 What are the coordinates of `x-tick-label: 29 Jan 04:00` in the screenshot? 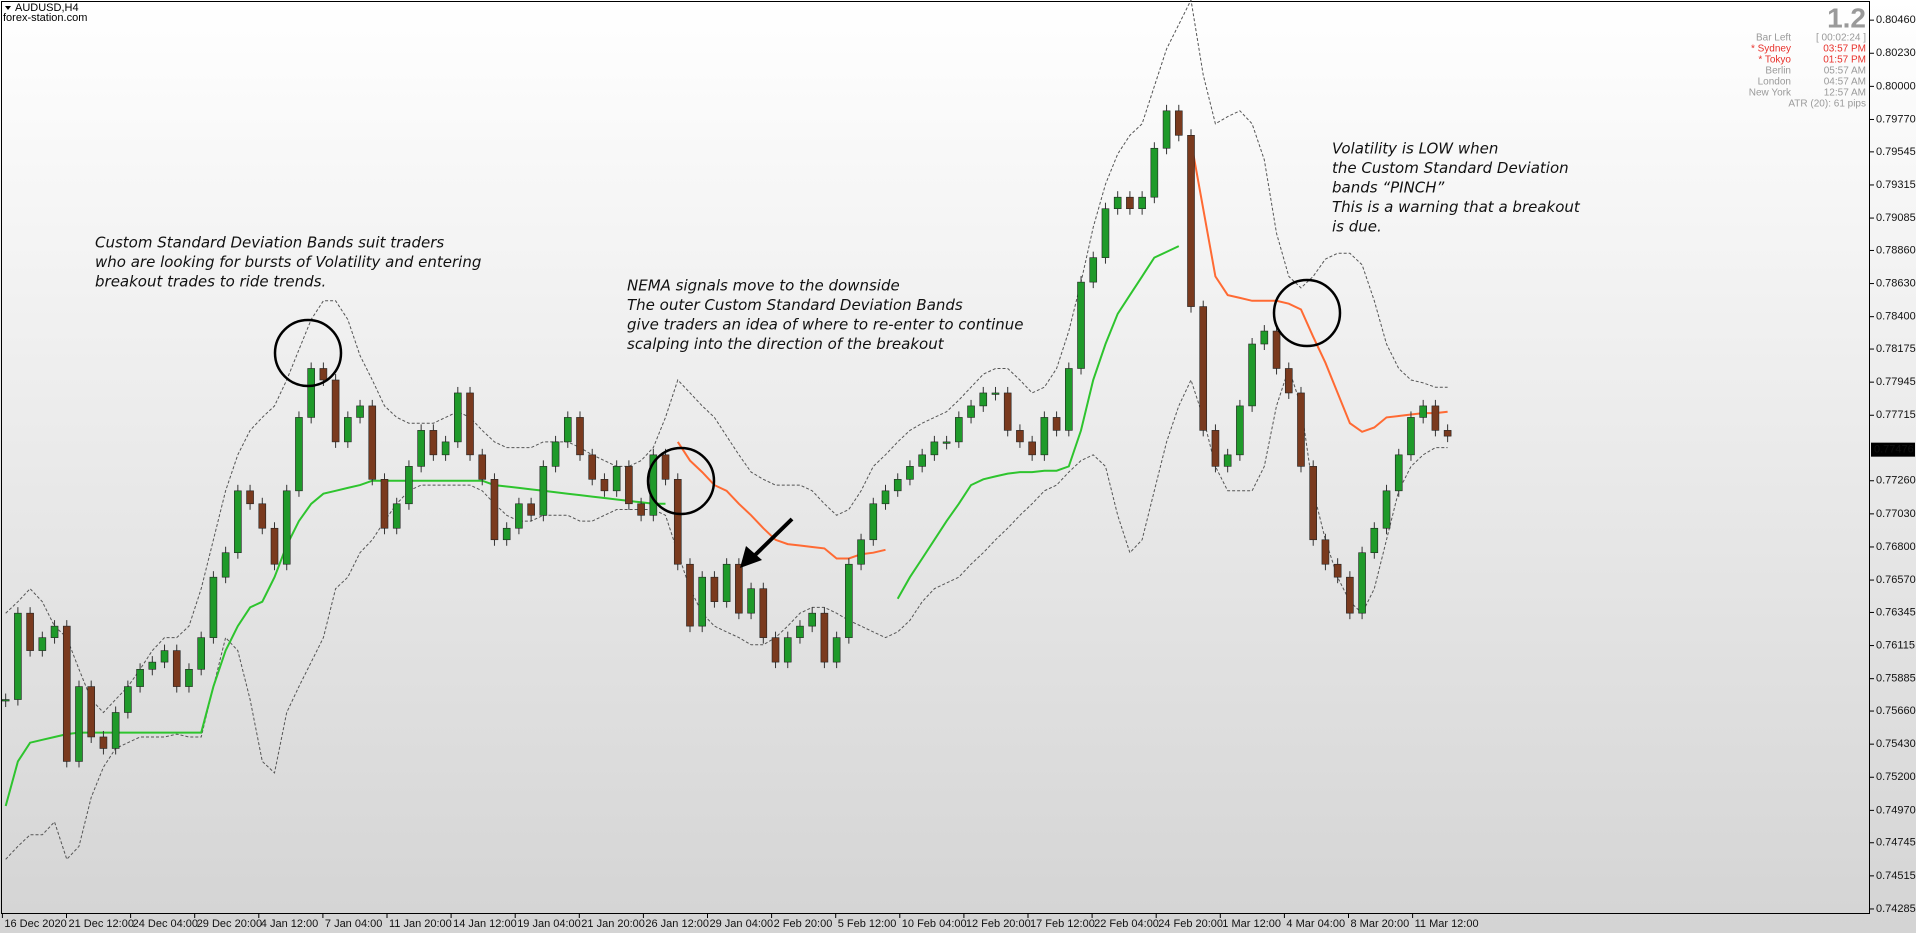 It's located at (742, 924).